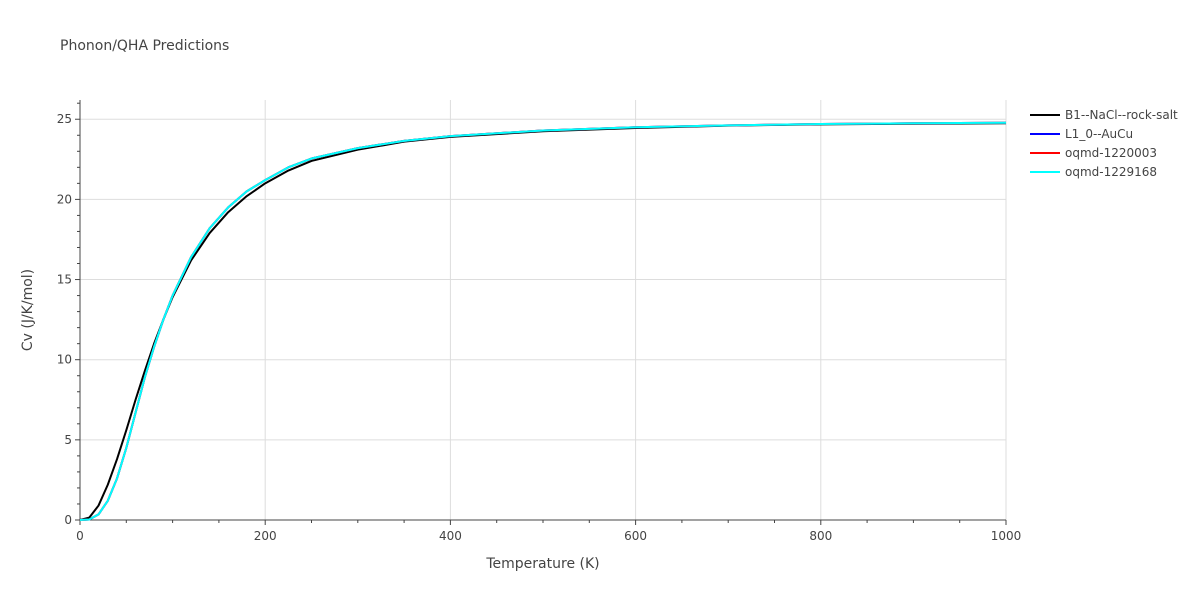 This screenshot has width=1200, height=600. Describe the element at coordinates (64, 280) in the screenshot. I see `y-tick-label: 15` at that location.